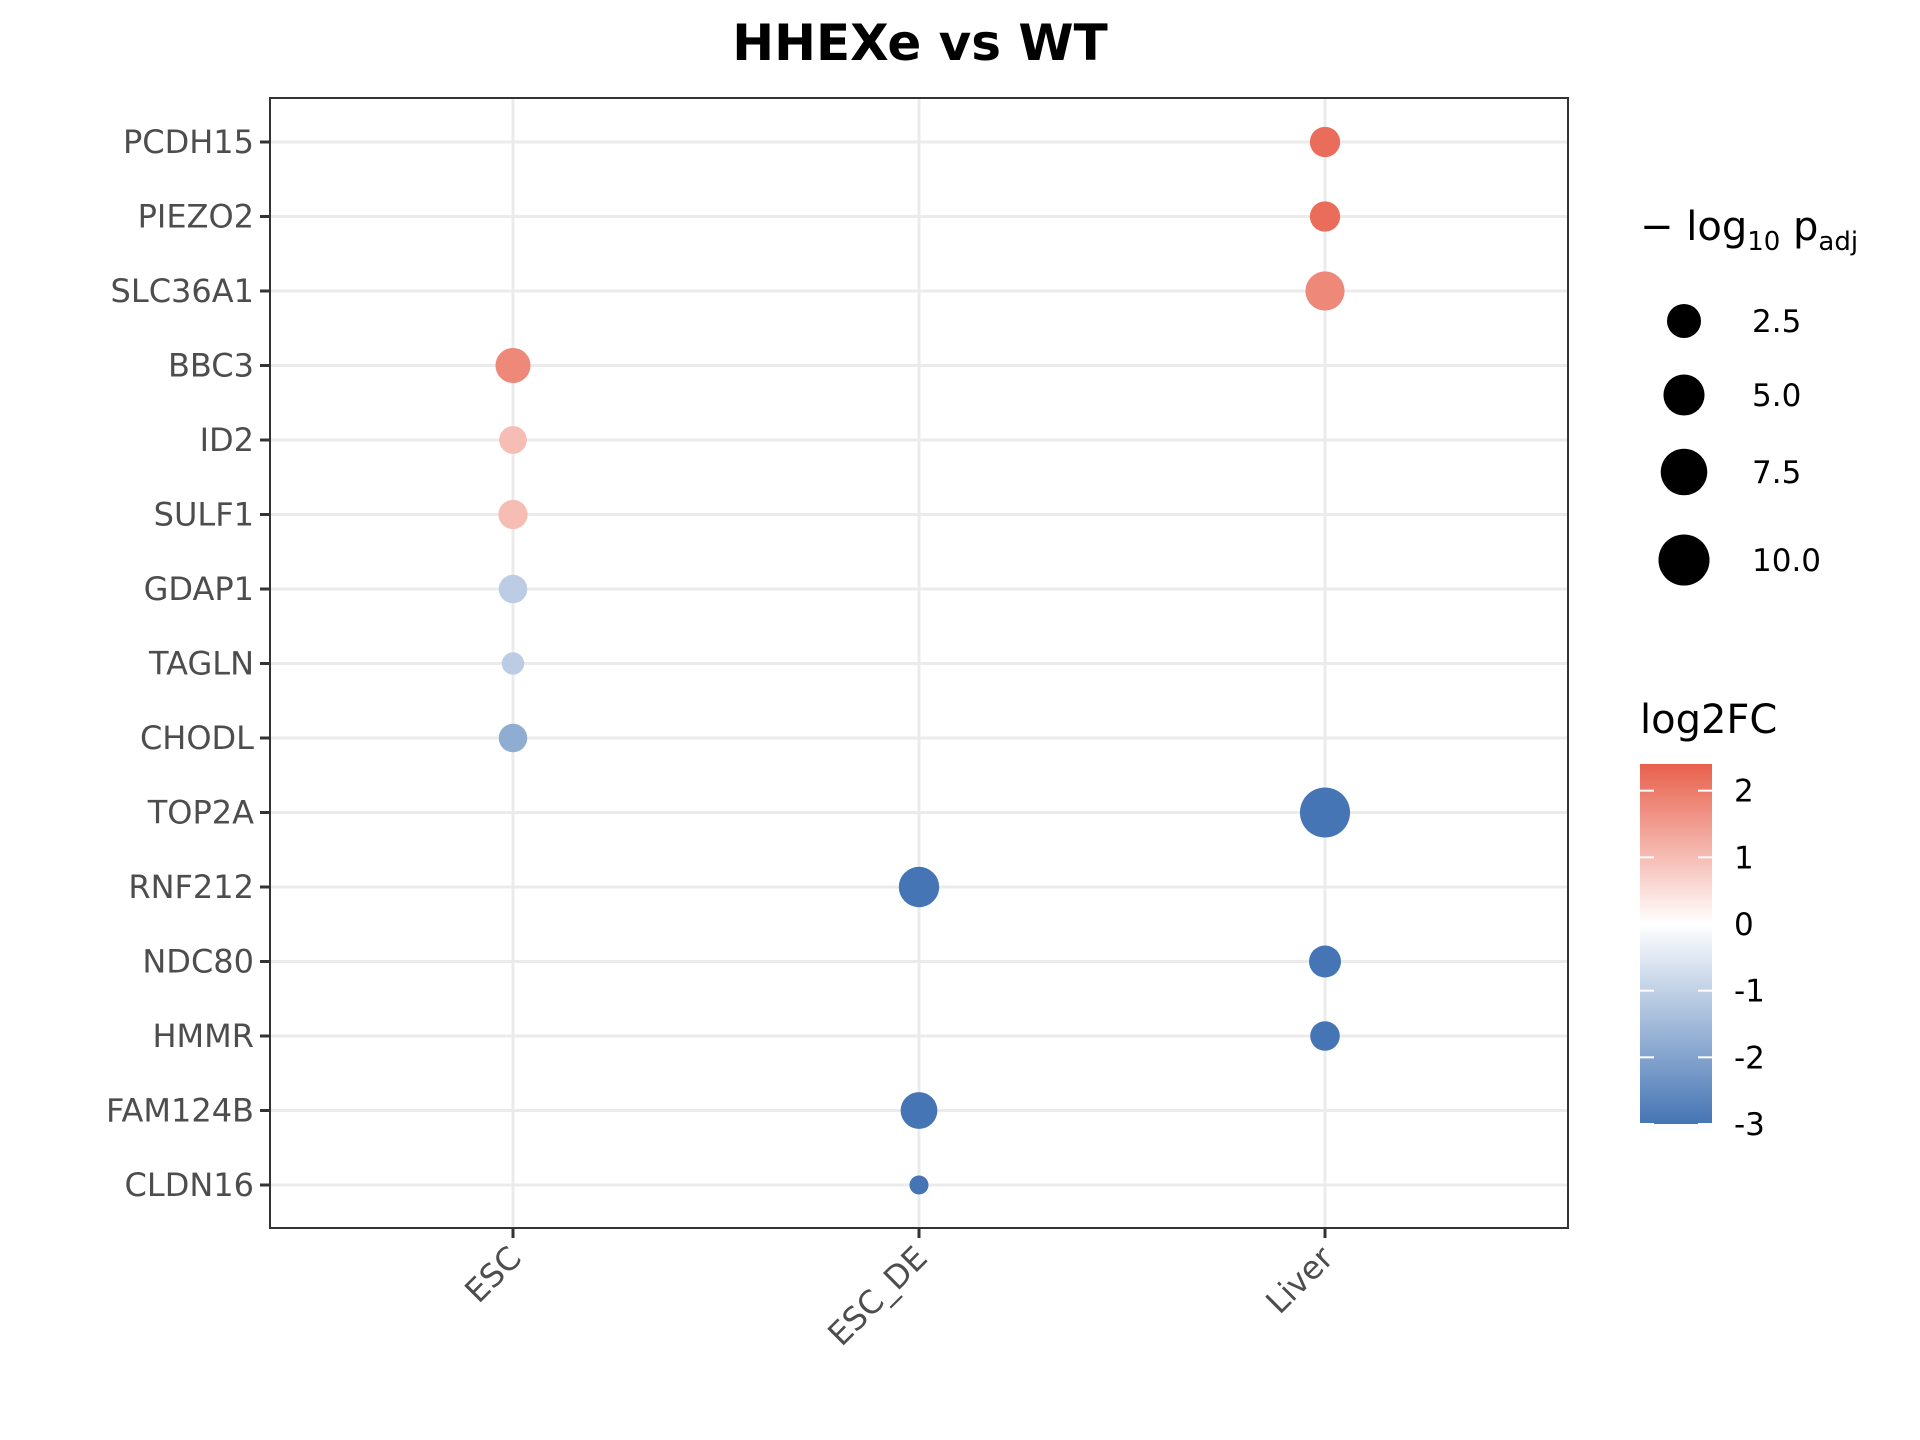 This screenshot has width=1920, height=1440. I want to click on data-point-bbc3, so click(513, 365).